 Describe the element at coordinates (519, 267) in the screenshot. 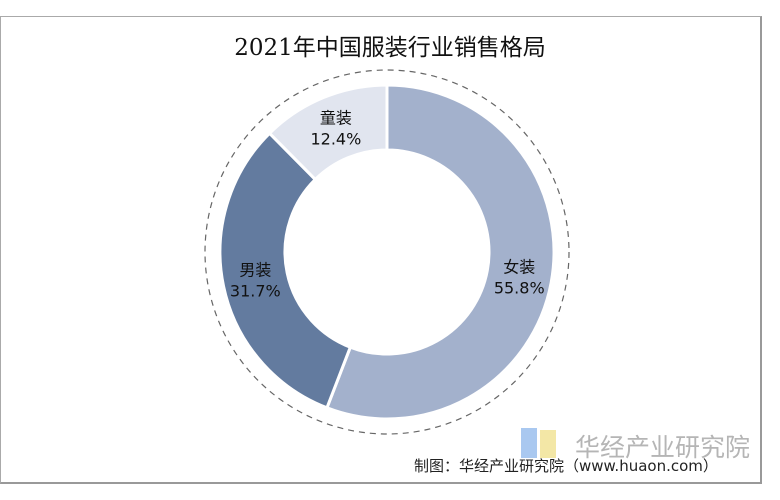

I see `slice-label: 女装` at that location.